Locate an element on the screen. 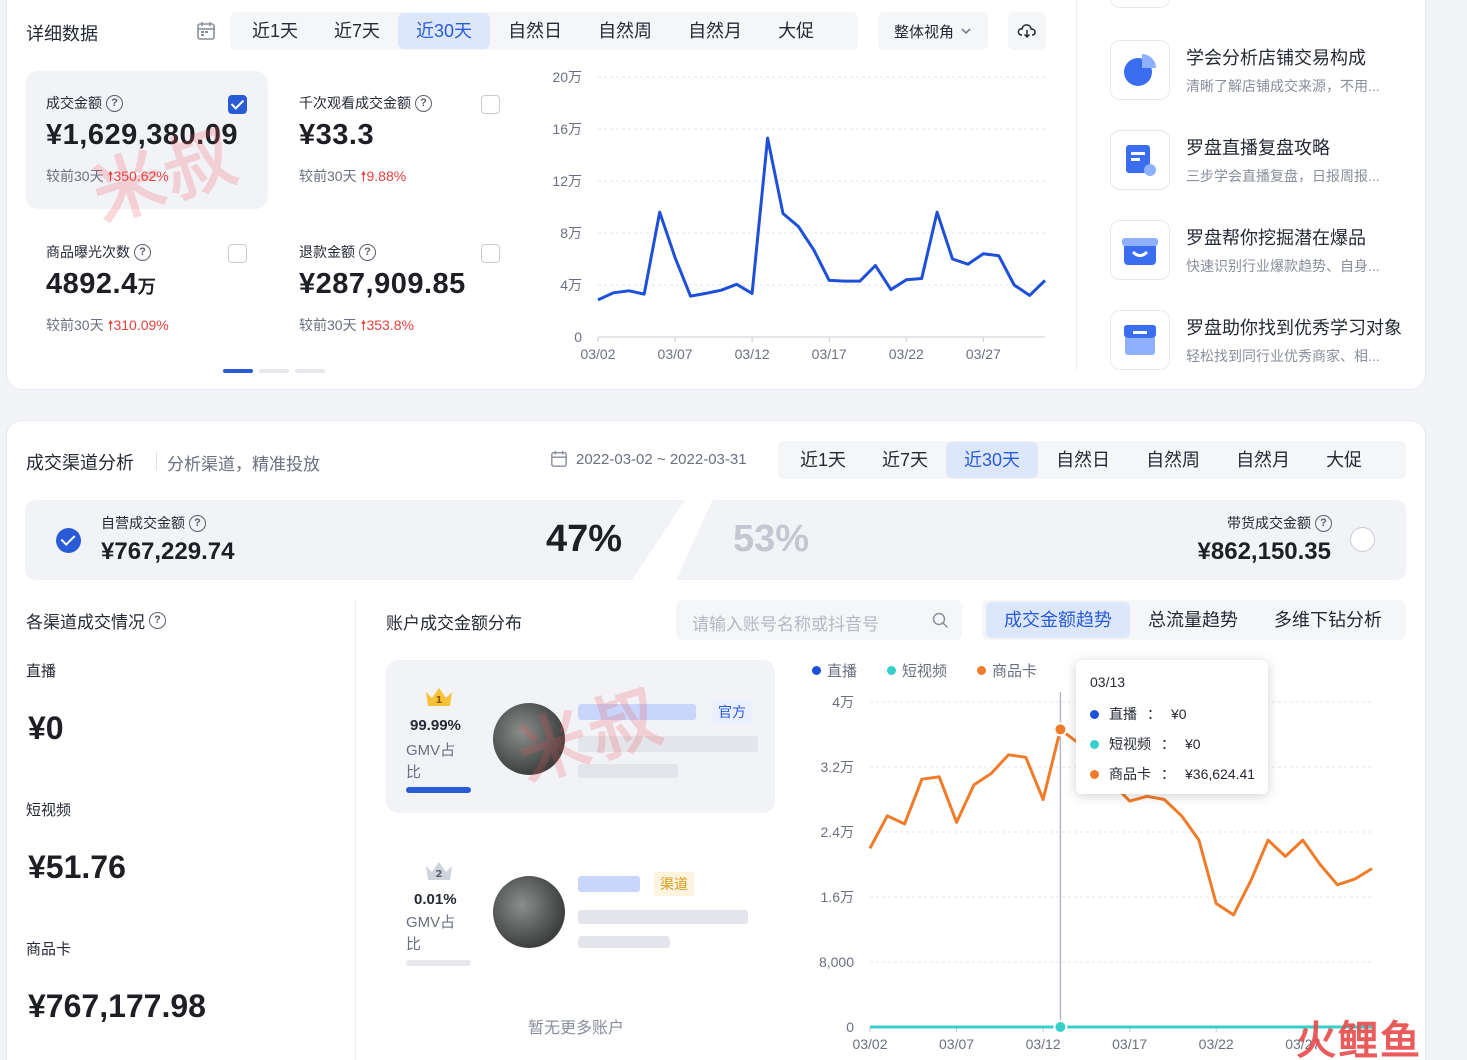 This screenshot has height=1060, width=1467. metric-value-unit: 万 is located at coordinates (147, 287).